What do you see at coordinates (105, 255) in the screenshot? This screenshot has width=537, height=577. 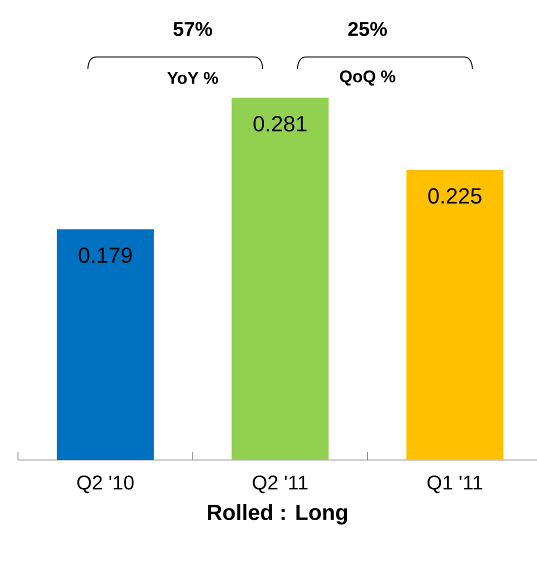 I see `data-label: 0.179` at bounding box center [105, 255].